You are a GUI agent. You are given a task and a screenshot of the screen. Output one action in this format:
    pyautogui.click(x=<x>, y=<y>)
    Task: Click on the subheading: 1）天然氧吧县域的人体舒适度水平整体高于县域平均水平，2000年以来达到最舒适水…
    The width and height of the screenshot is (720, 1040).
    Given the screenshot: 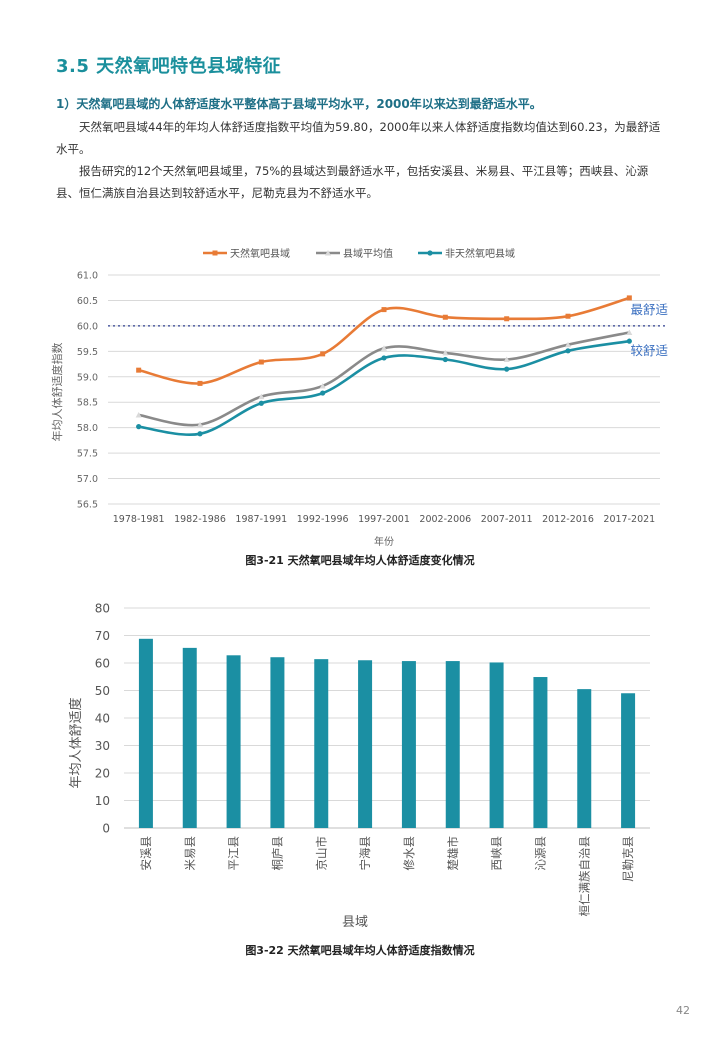 What is the action you would take?
    pyautogui.click(x=299, y=104)
    